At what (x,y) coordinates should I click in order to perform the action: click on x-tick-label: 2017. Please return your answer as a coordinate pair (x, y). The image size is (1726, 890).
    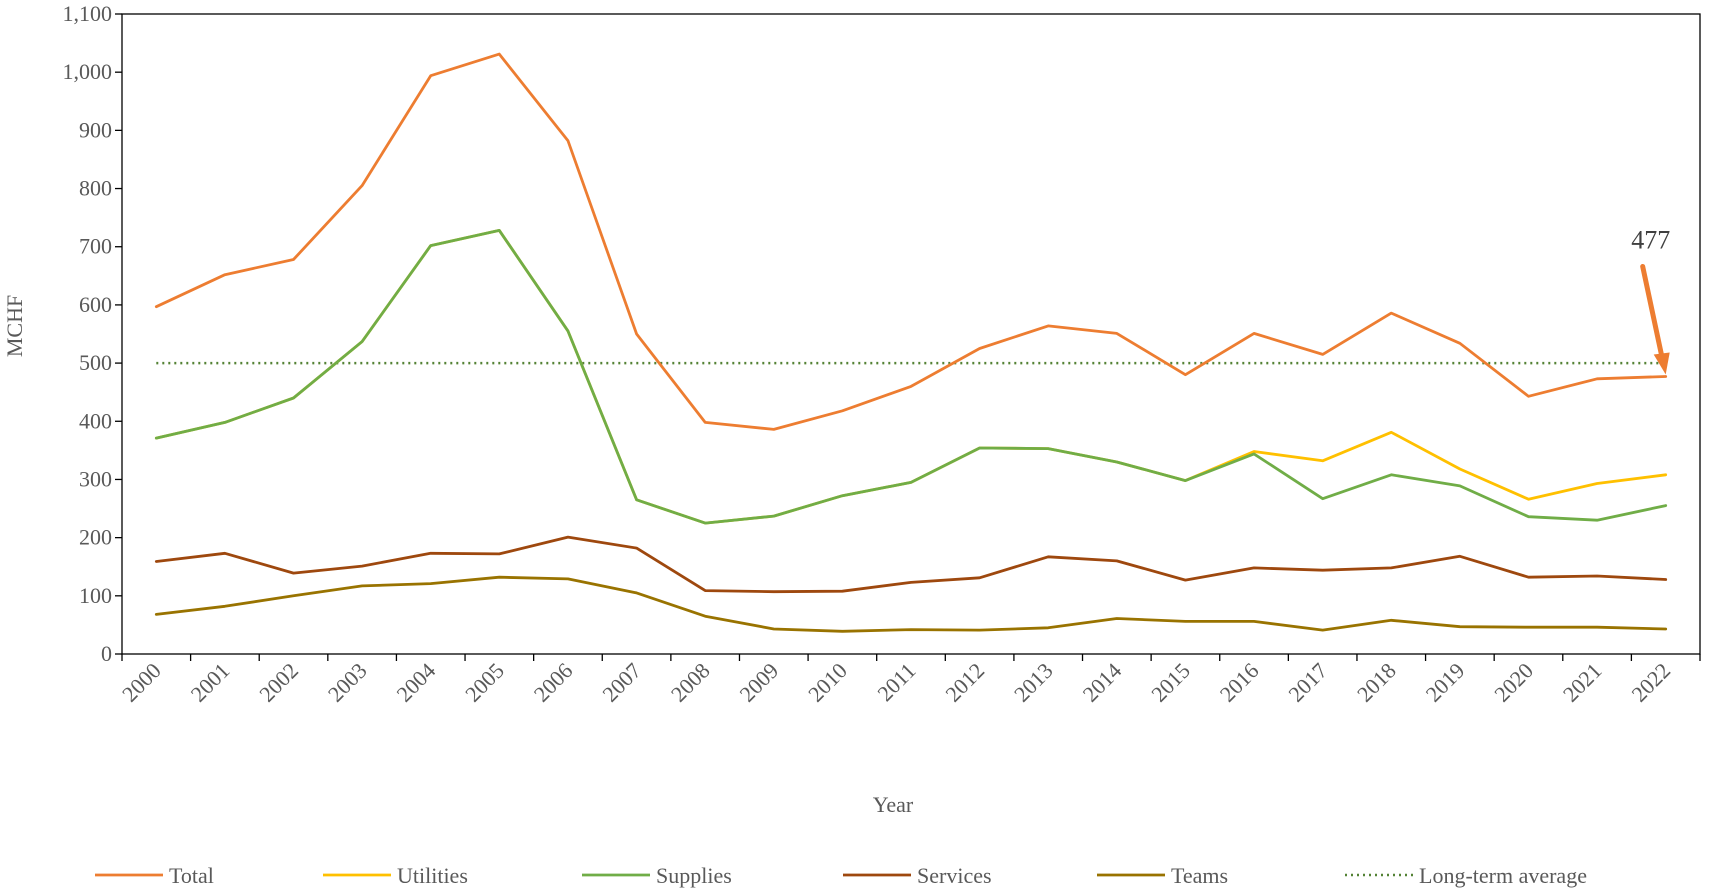
    Looking at the image, I should click on (1307, 682).